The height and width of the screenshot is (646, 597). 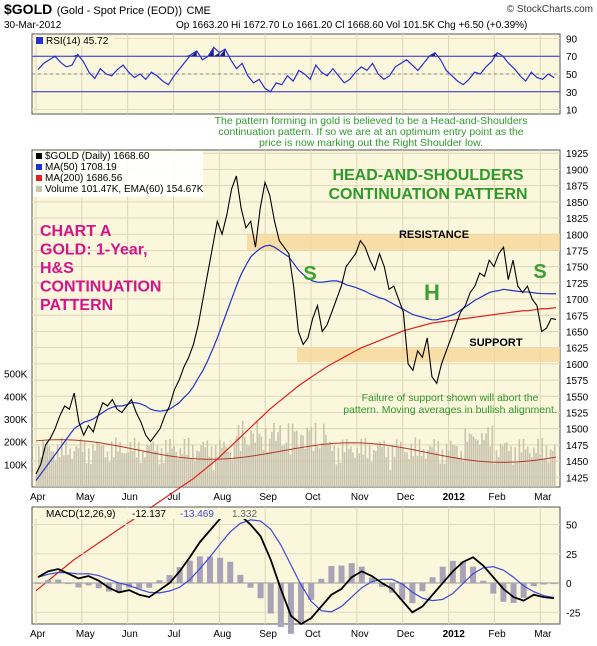 I want to click on legend-bg, so click(x=149, y=513).